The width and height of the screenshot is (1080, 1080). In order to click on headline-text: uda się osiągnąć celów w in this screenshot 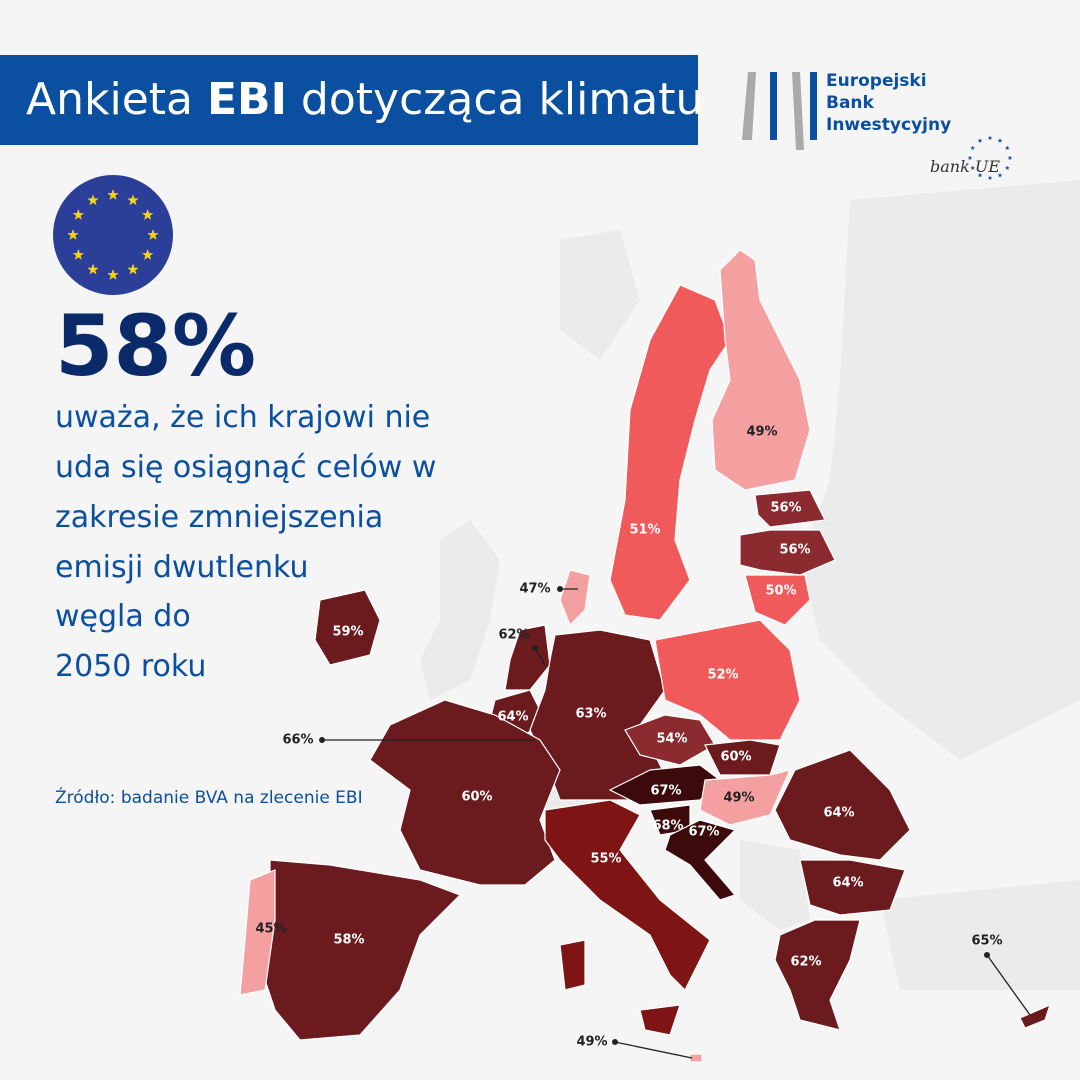, I will do `click(245, 467)`.